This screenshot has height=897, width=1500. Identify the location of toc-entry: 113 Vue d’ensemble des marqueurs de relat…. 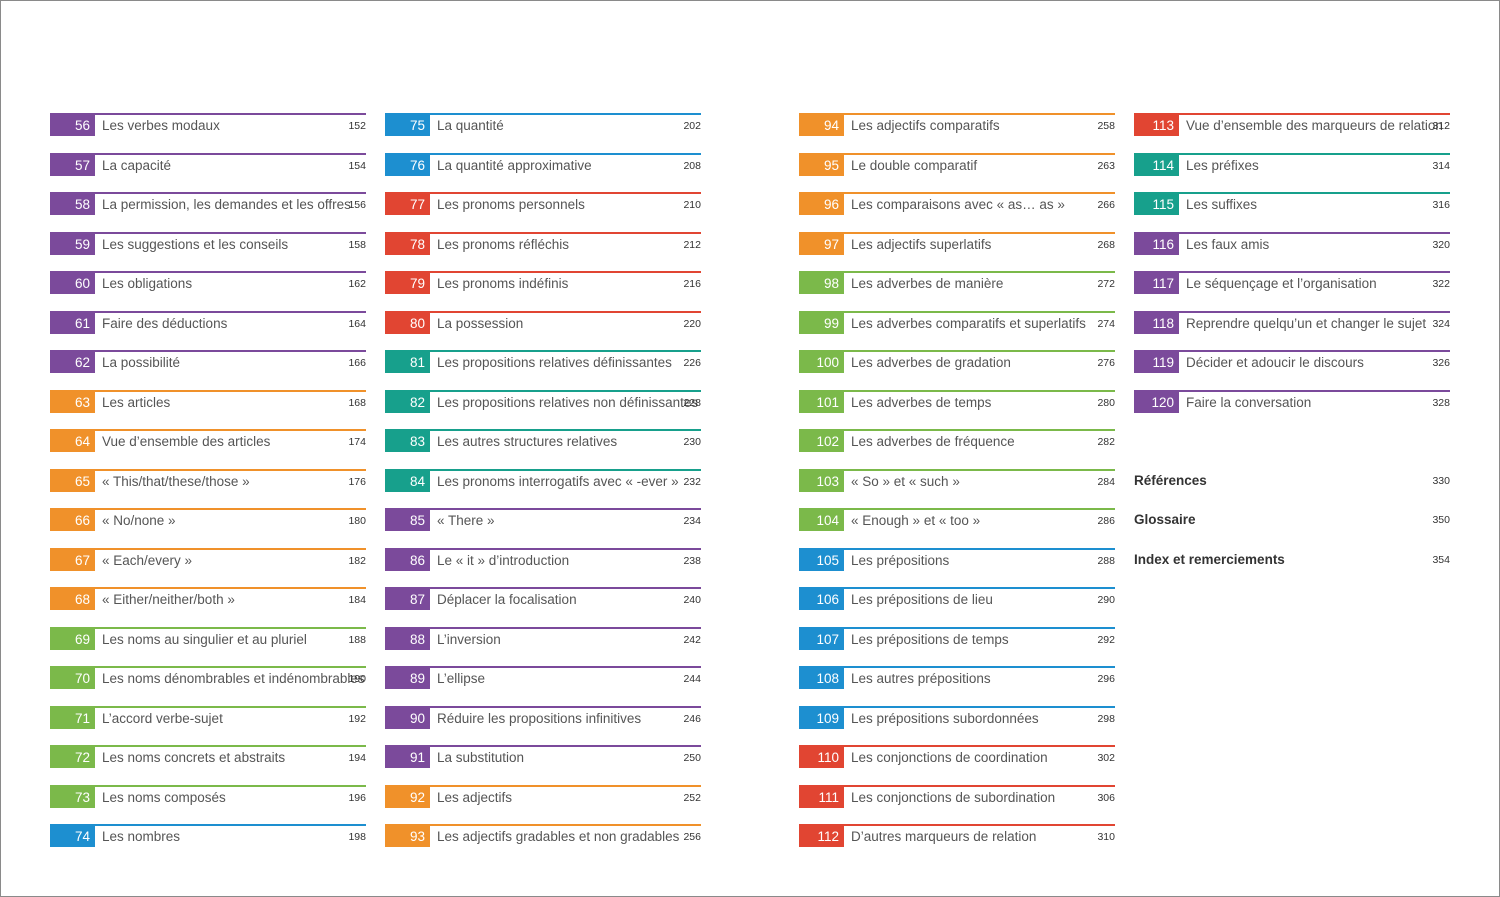
(1292, 124).